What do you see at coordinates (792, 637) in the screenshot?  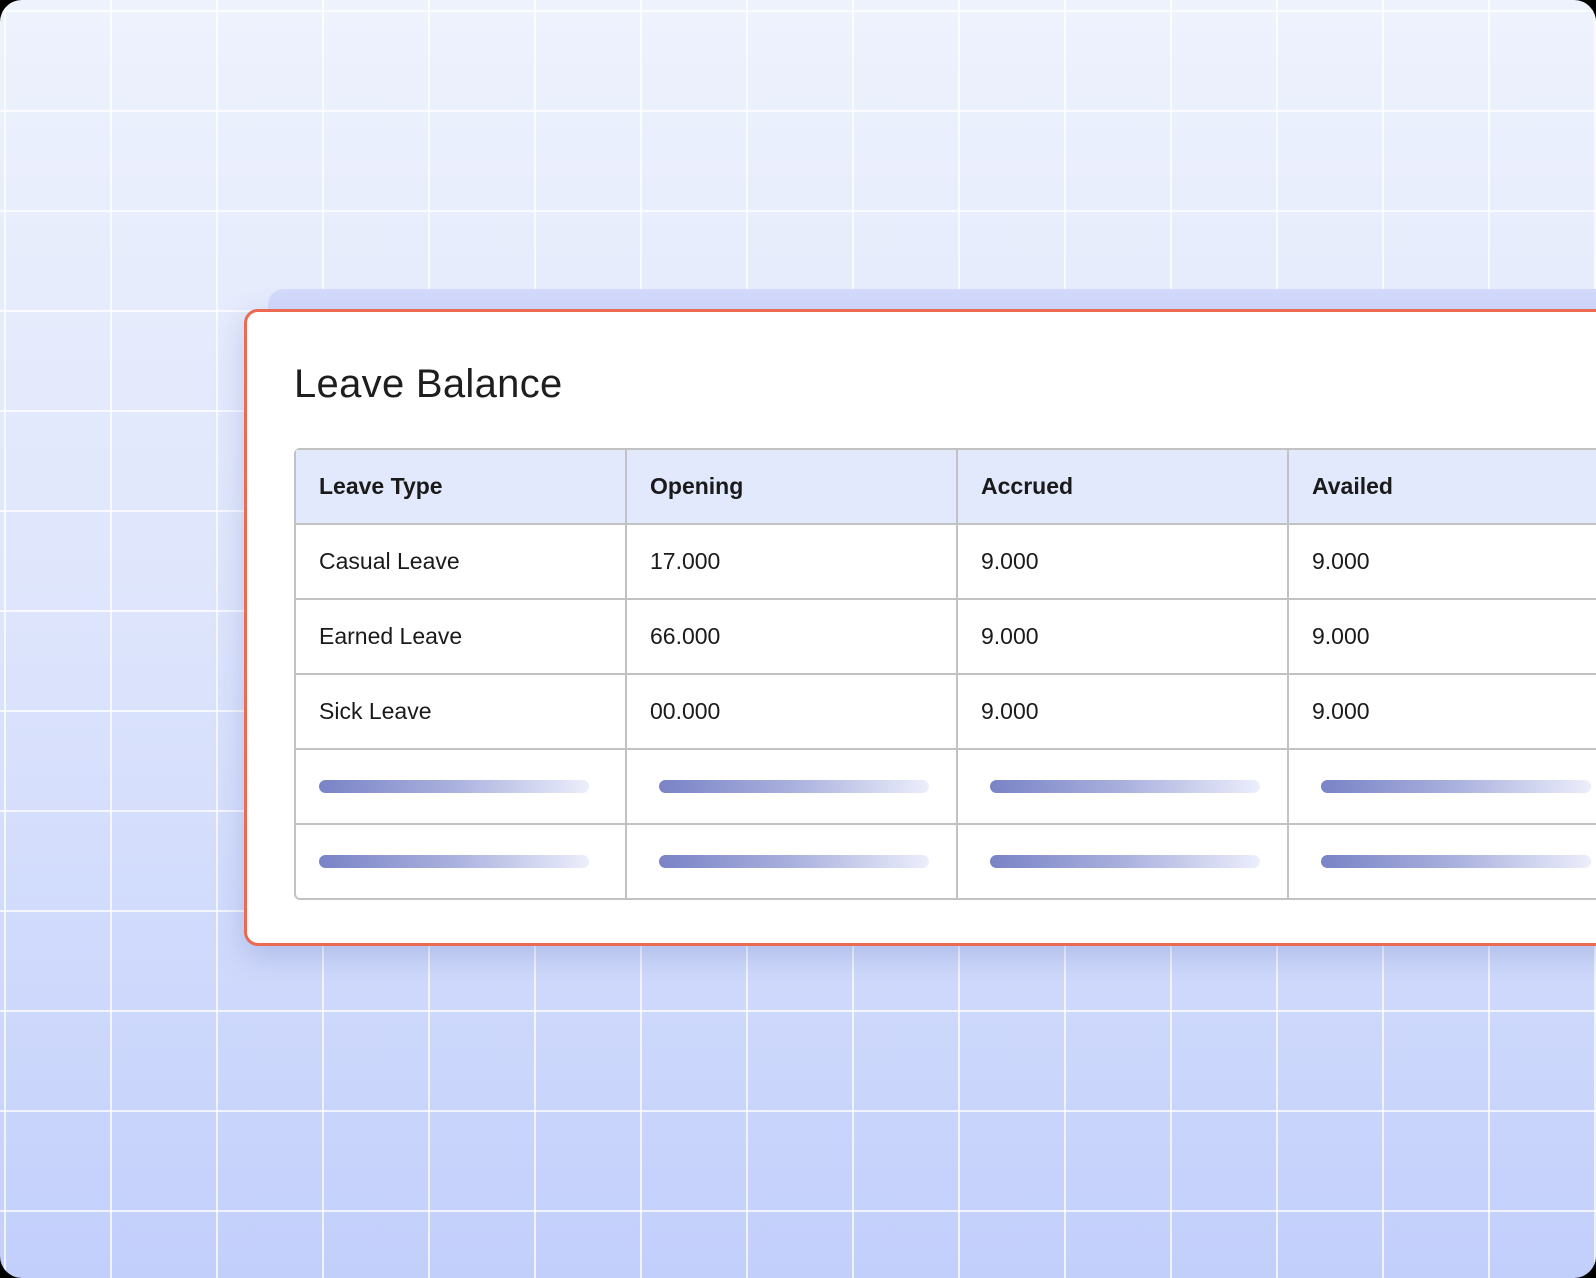 I see `cell-opening: 66.000` at bounding box center [792, 637].